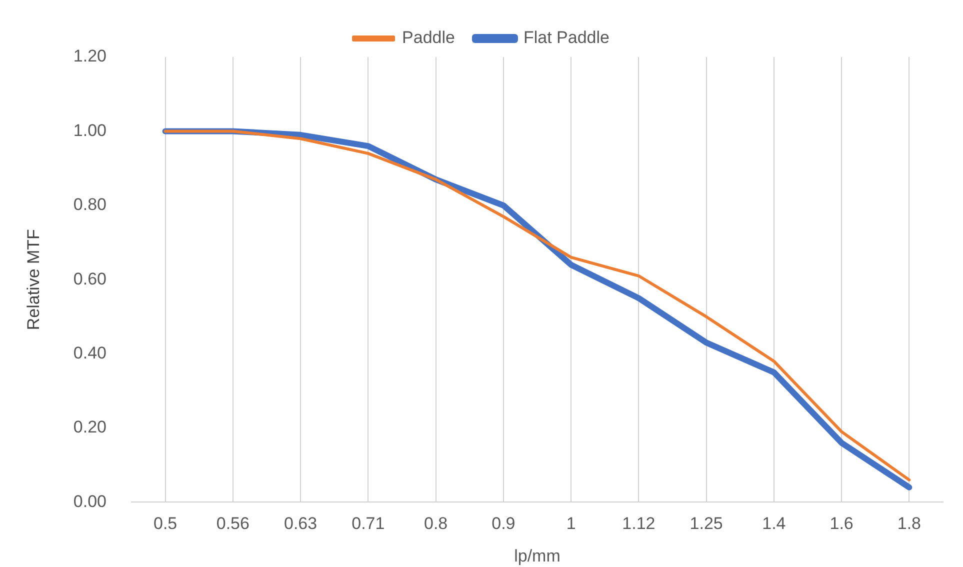  I want to click on x-tick-label: 1.4, so click(774, 524).